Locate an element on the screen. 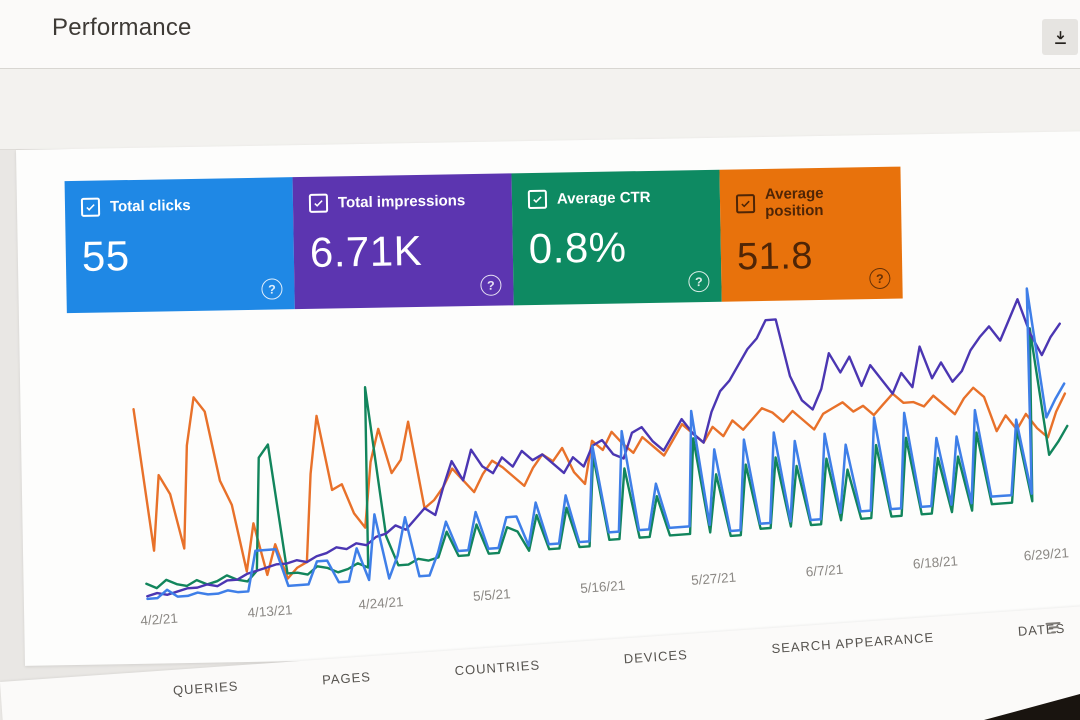  metric-value: 55 is located at coordinates (105, 256).